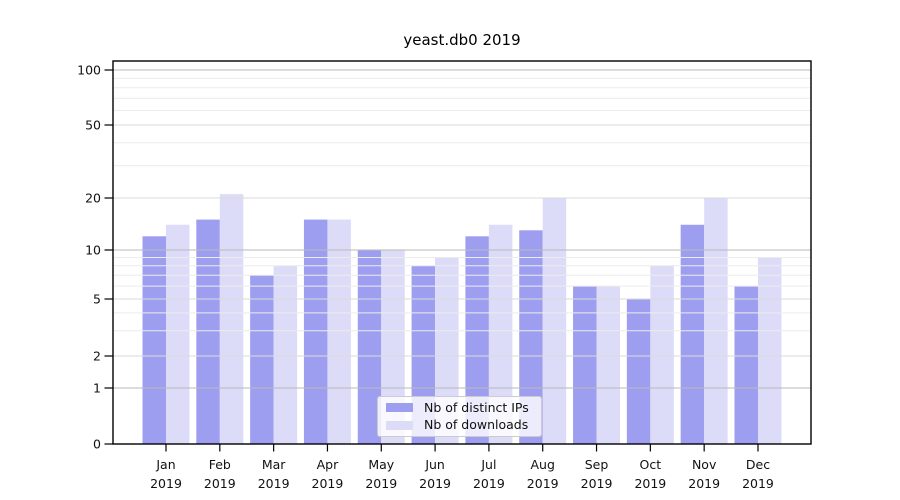  Describe the element at coordinates (597, 483) in the screenshot. I see `x-tick-label-year-sep: 2019` at that location.